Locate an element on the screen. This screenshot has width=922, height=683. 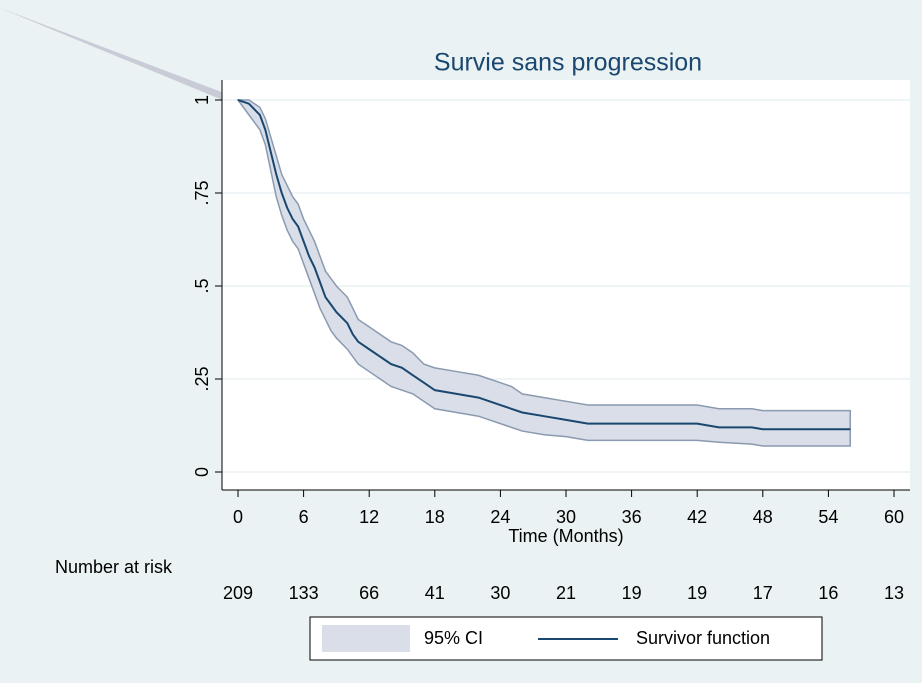
x-tick-label: 48 is located at coordinates (763, 517).